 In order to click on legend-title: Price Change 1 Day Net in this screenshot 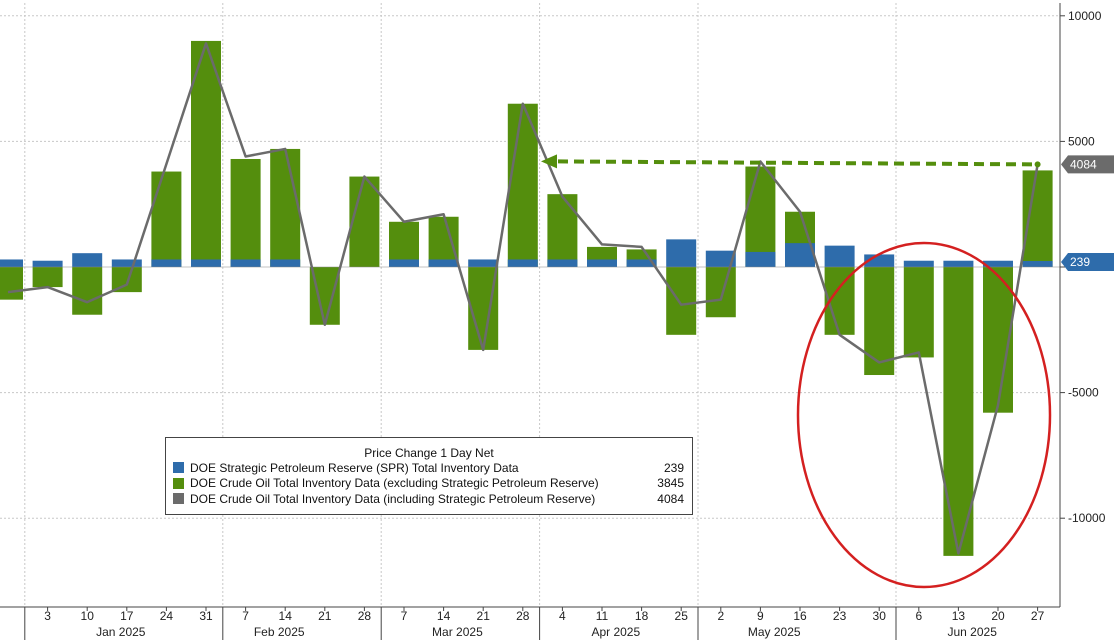, I will do `click(429, 453)`.